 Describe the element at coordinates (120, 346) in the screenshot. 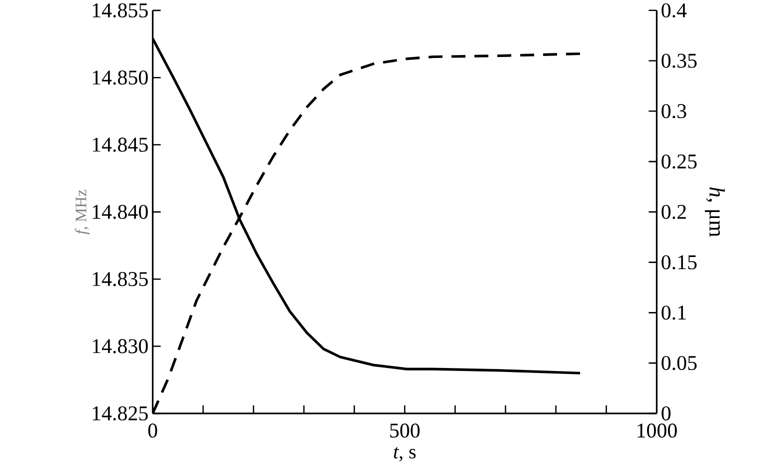

I see `y-tick-label: 14.830` at that location.